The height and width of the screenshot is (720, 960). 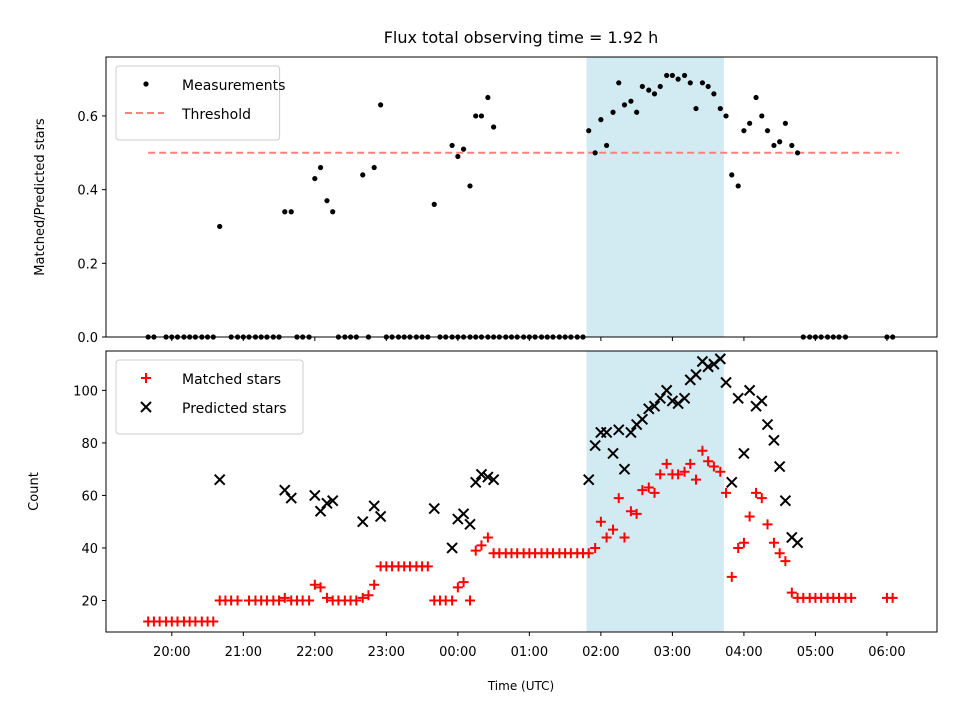 I want to click on y-tick-label: 0.6, so click(x=87, y=117).